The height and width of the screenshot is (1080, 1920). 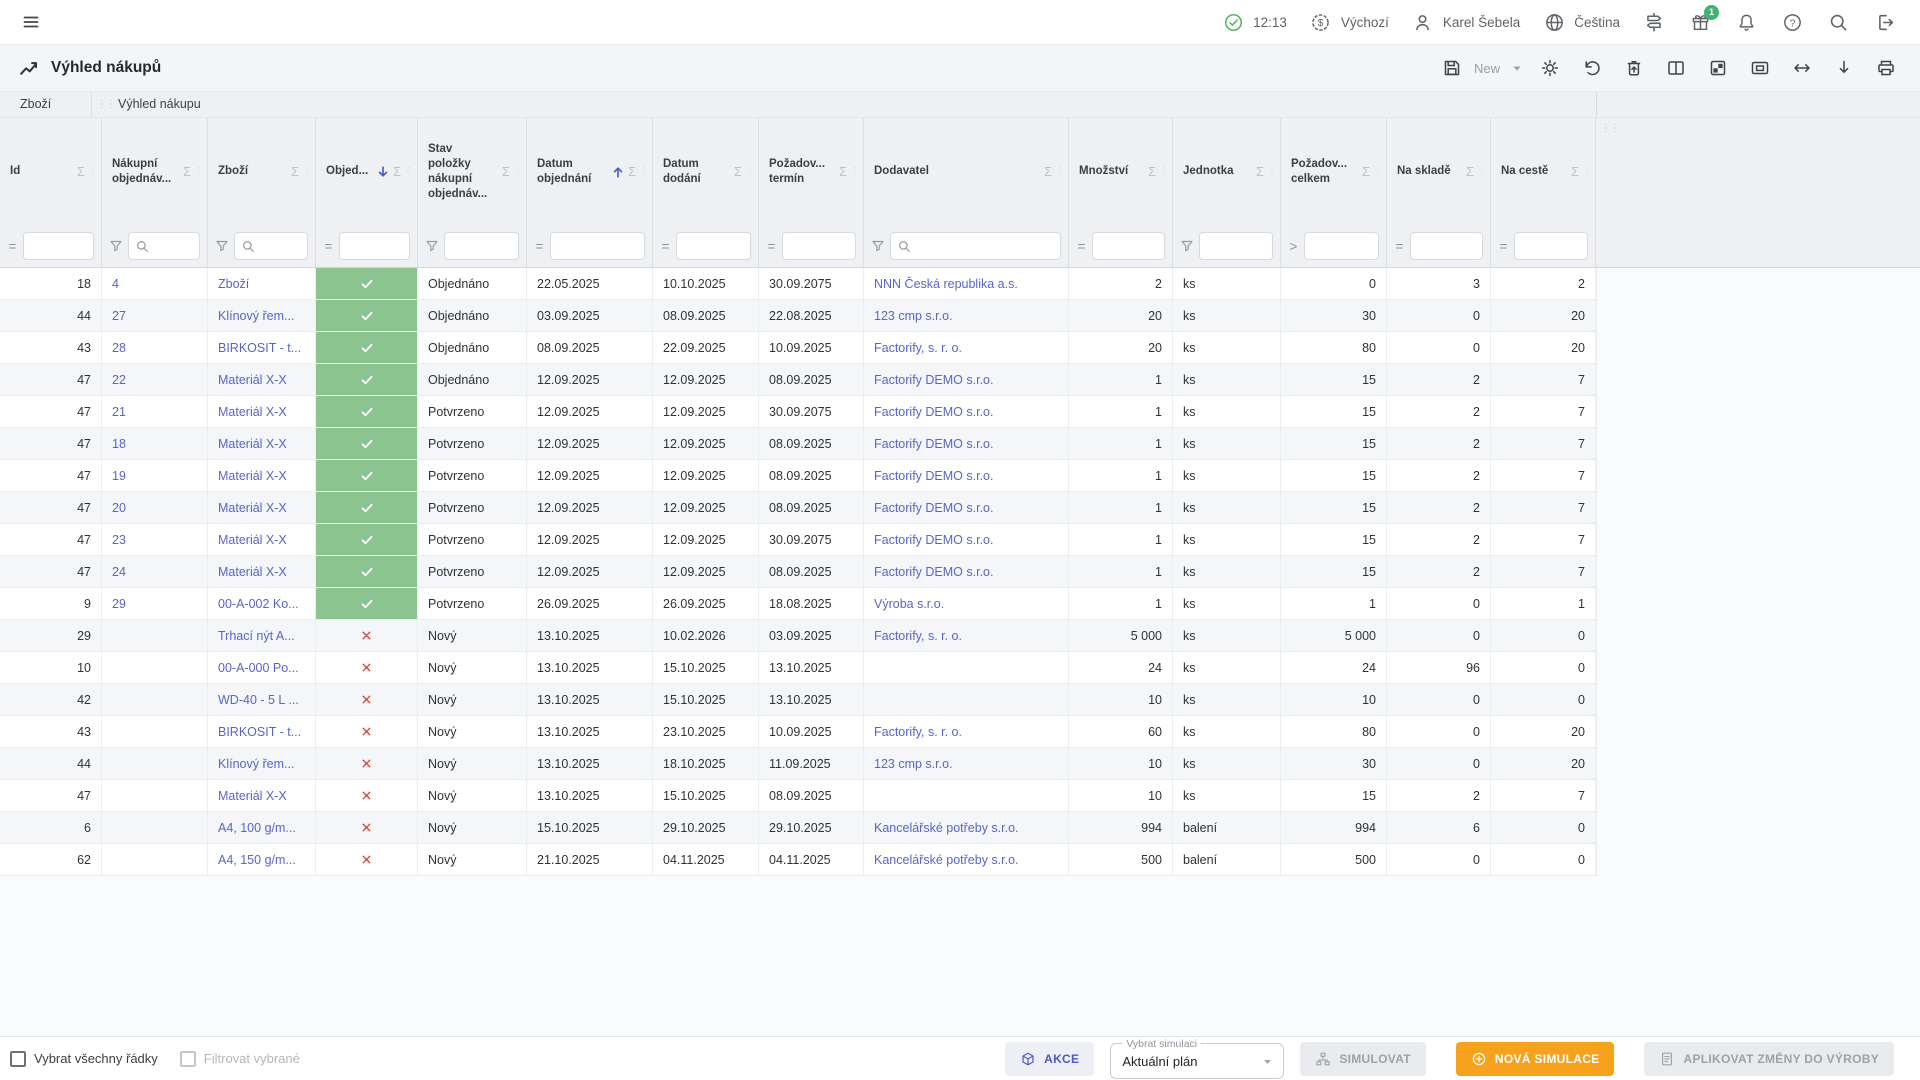 What do you see at coordinates (1121, 171) in the screenshot?
I see `column-header-mnozstvi: Množství Σ ⋮` at bounding box center [1121, 171].